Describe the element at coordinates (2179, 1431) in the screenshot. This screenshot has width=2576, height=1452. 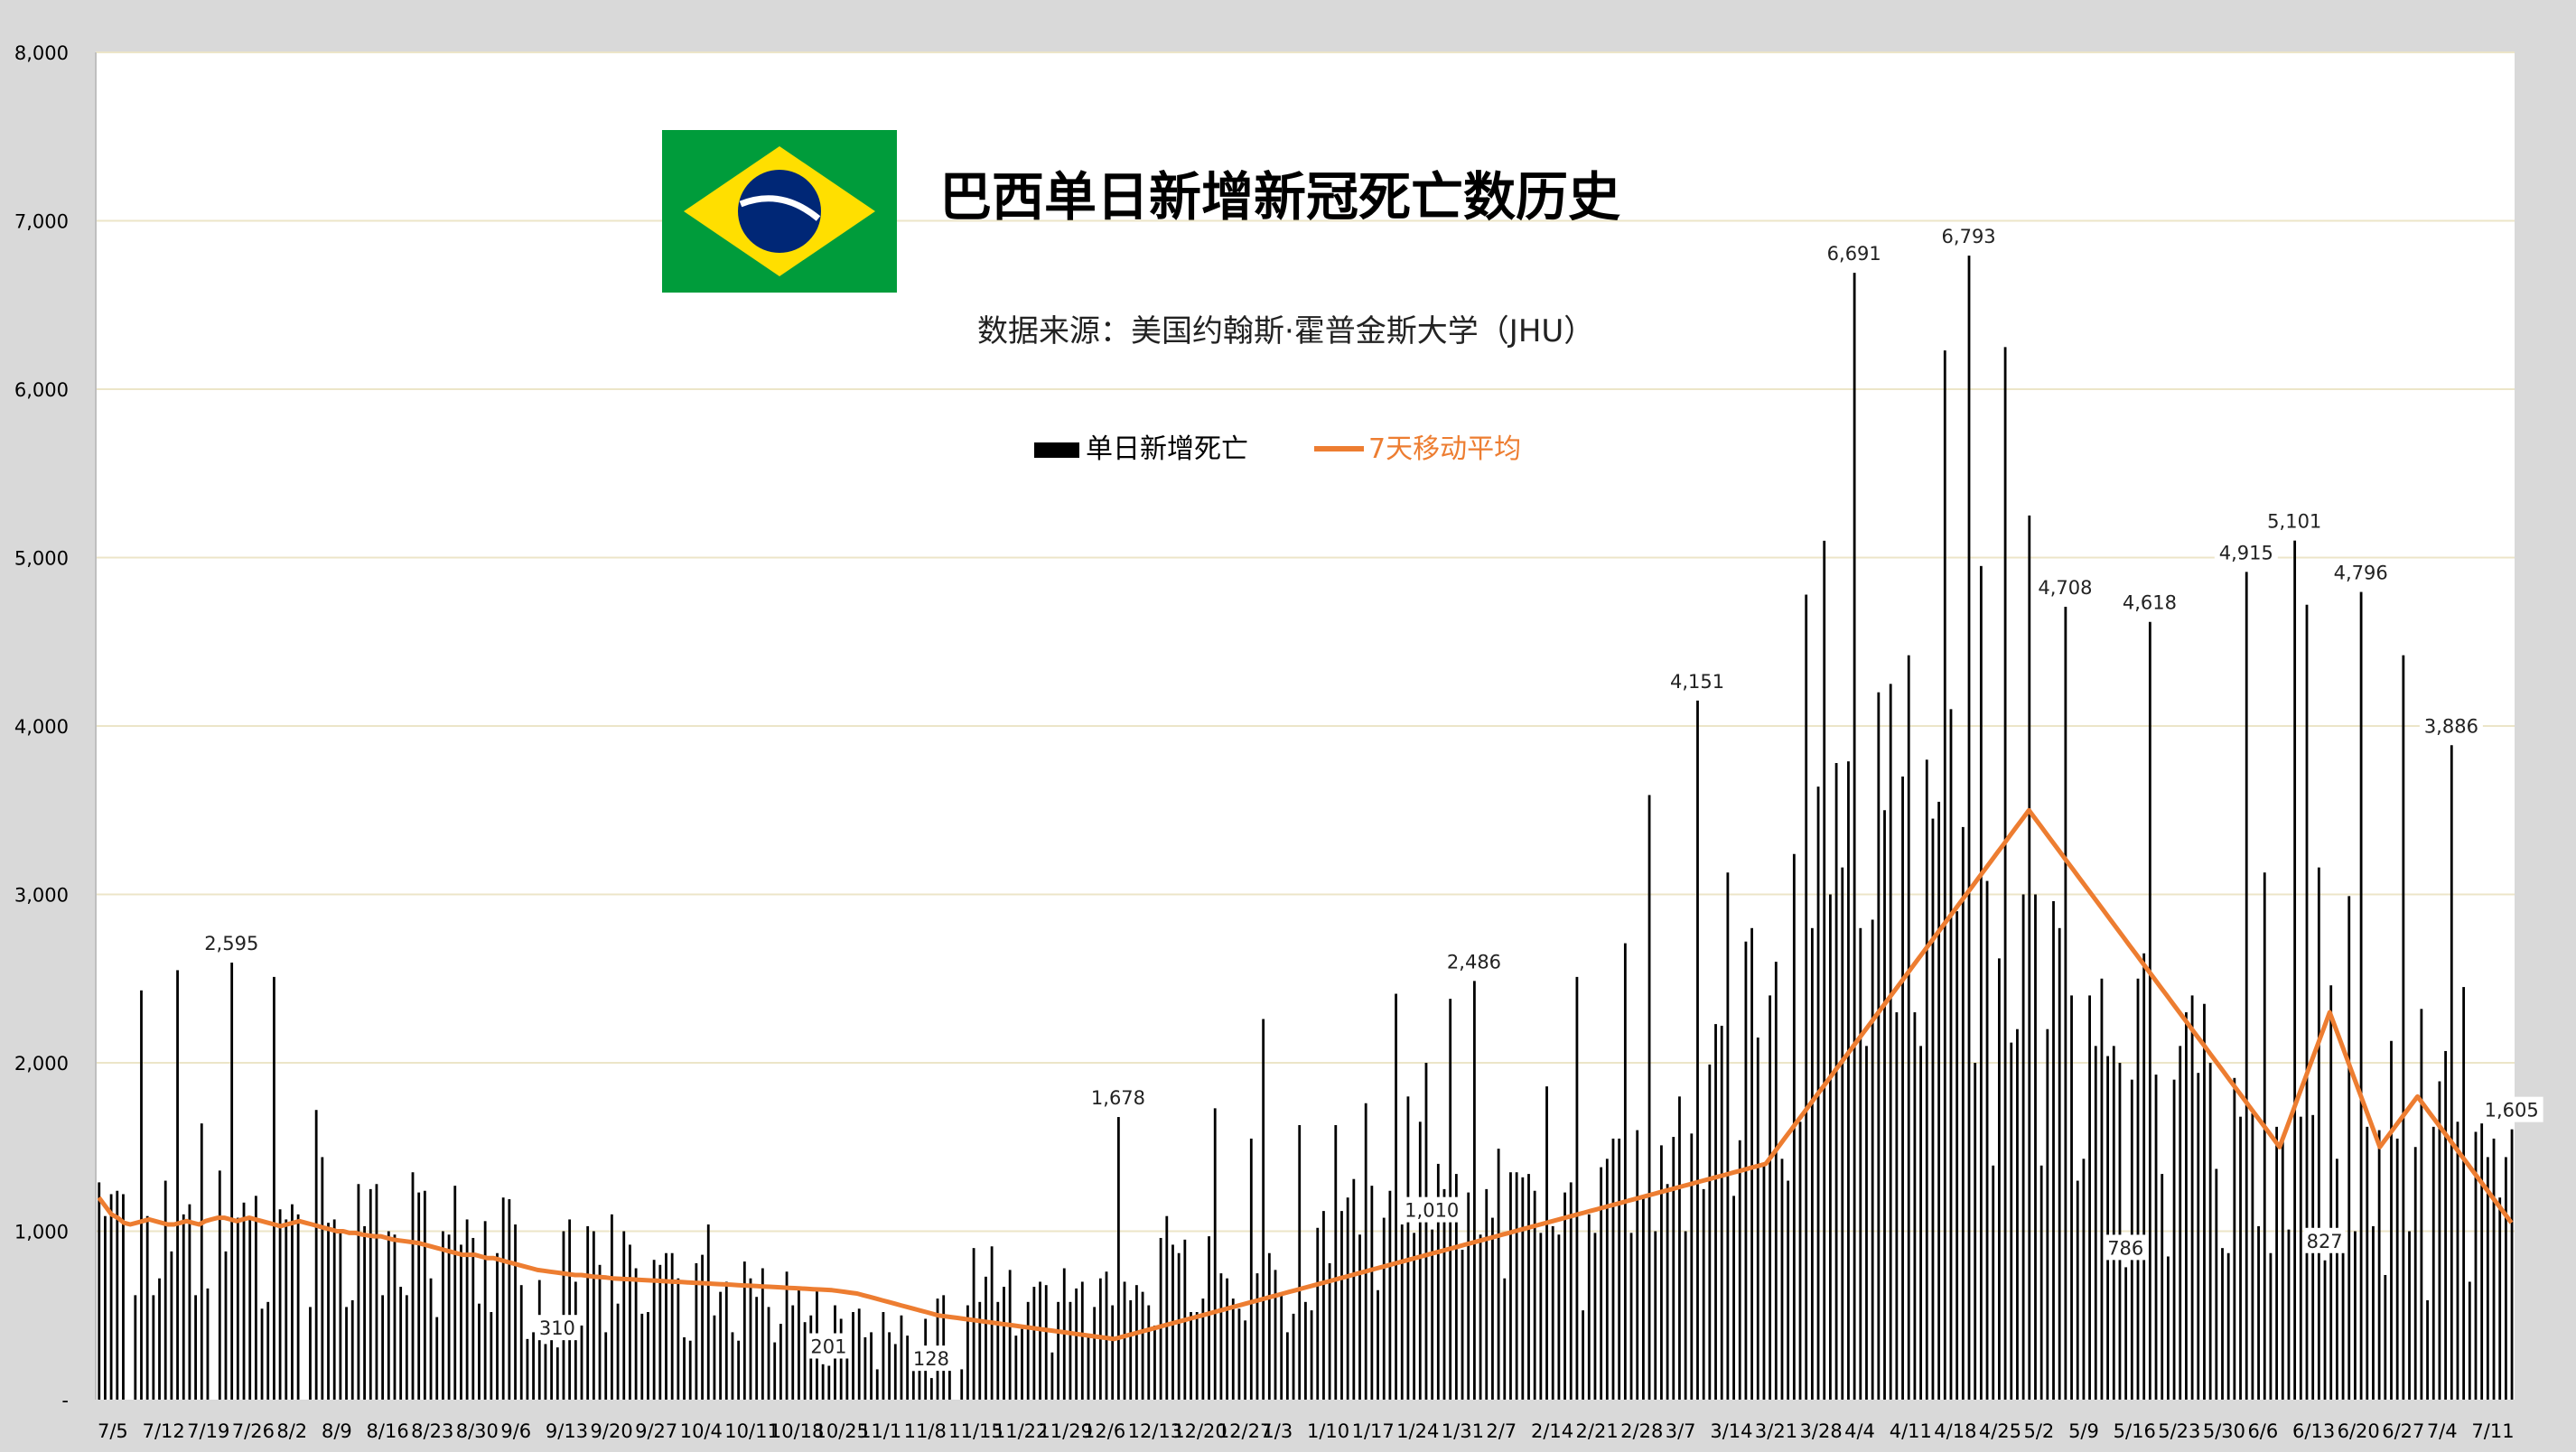
I see `x-tick-label: 5/23` at that location.